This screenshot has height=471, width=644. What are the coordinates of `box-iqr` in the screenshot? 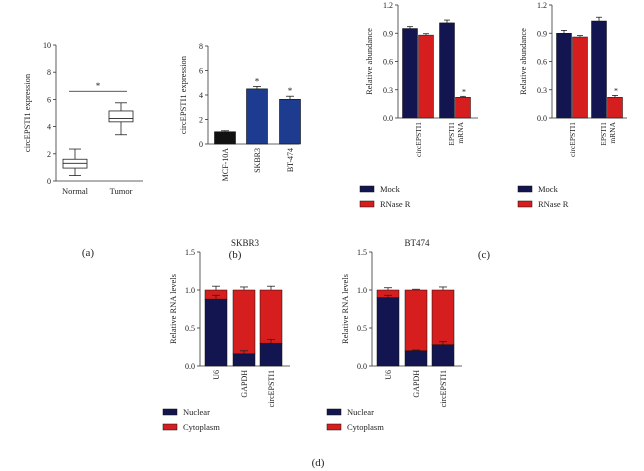 It's located at (121, 116).